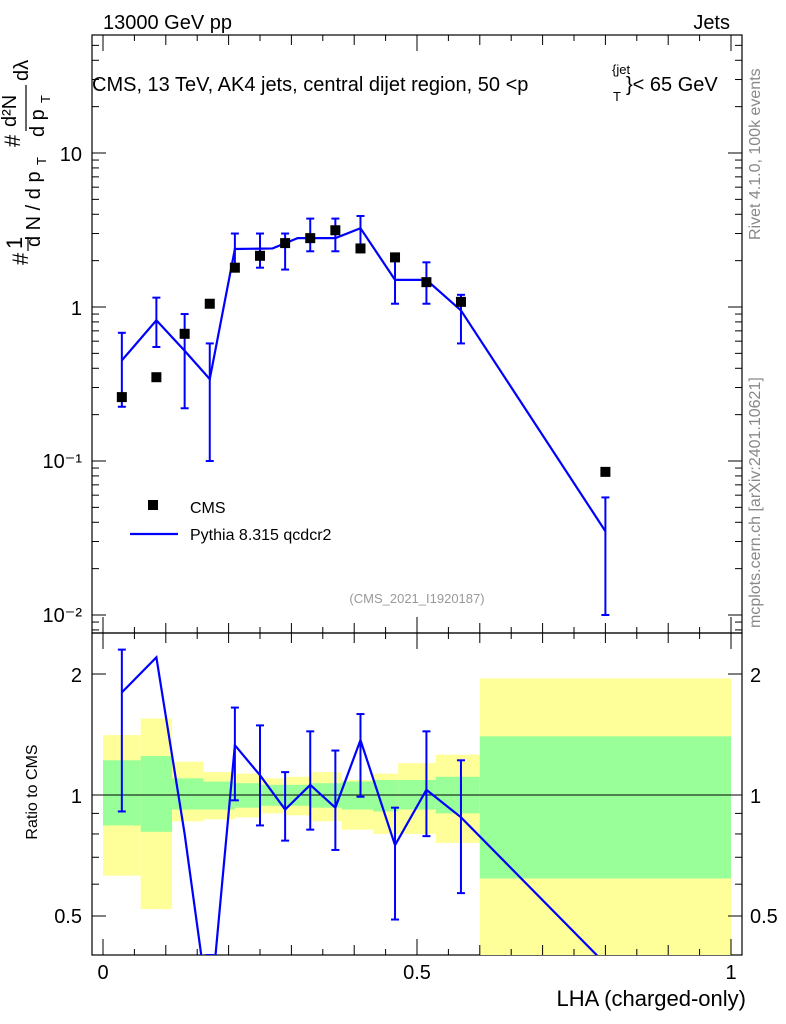  I want to click on header-right: Jets, so click(711, 23).